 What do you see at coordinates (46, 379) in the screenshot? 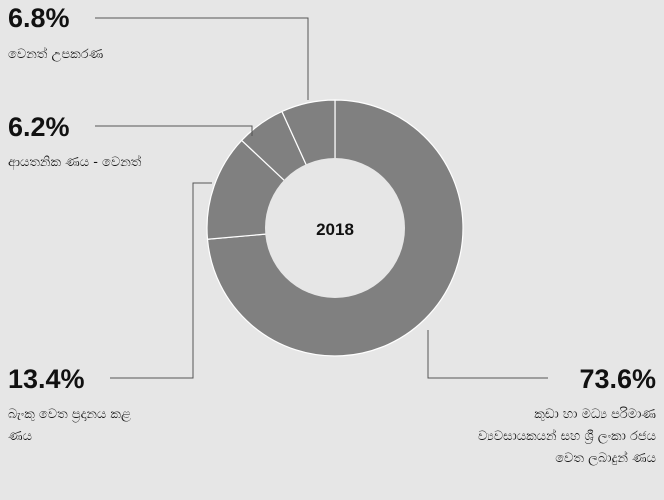
I see `value-label: 13.4%` at bounding box center [46, 379].